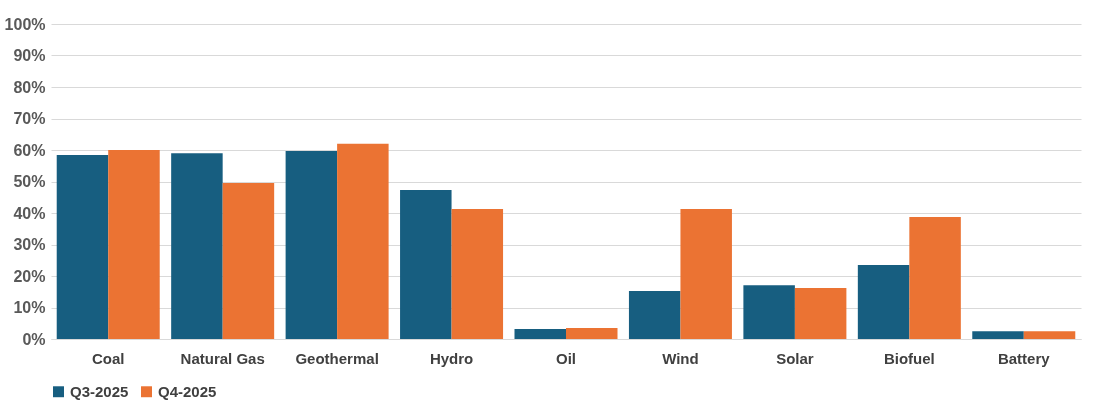 Image resolution: width=1094 pixels, height=409 pixels. Describe the element at coordinates (29, 307) in the screenshot. I see `y-tick-label: 10%` at that location.